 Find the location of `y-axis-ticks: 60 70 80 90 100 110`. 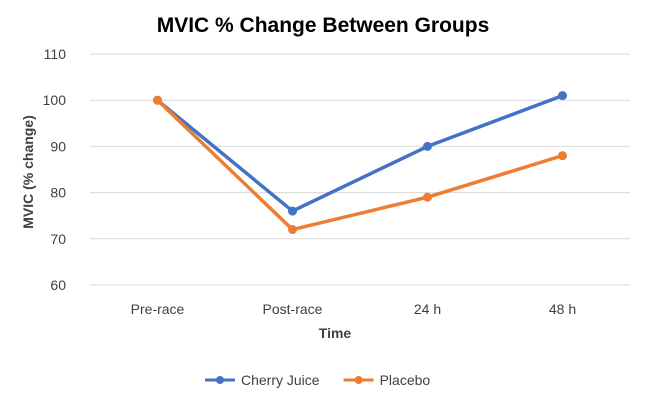

y-axis-ticks: 60 70 80 90 100 110 is located at coordinates (55, 169).